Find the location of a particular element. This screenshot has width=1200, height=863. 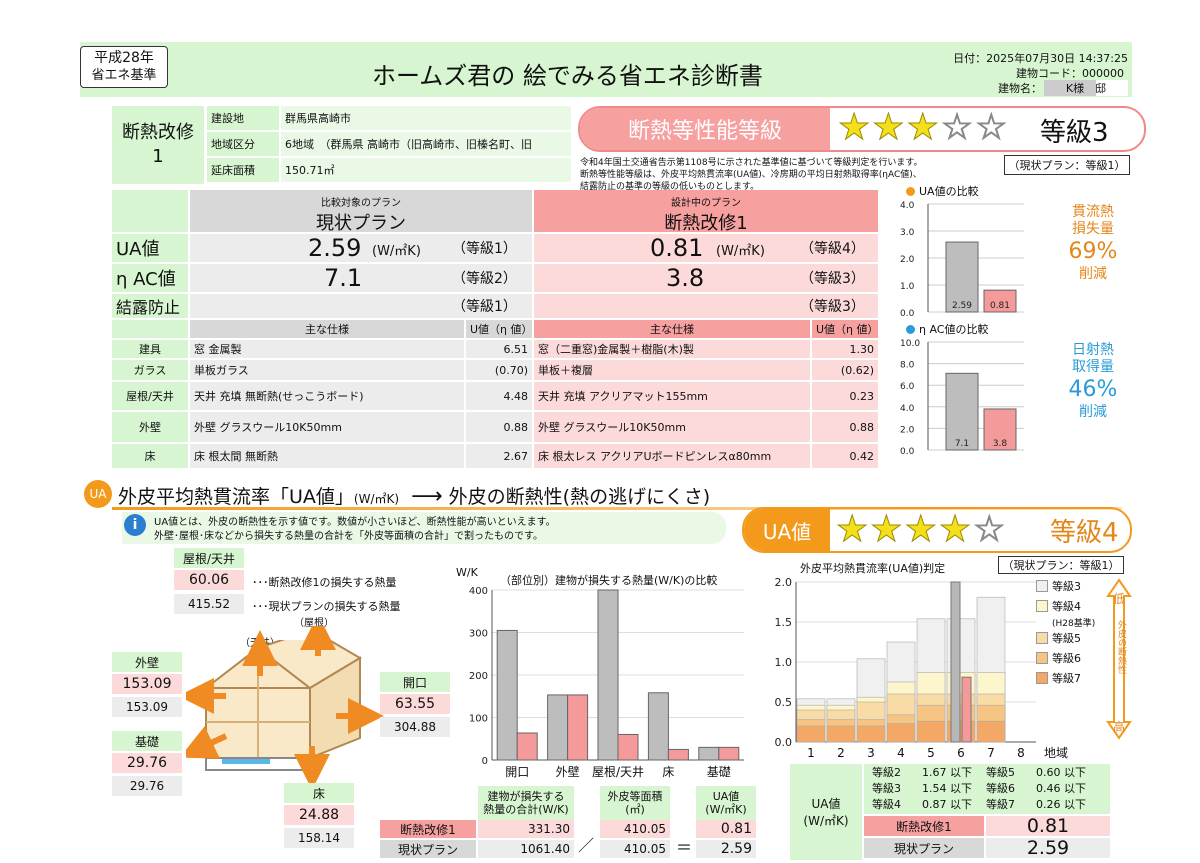

ua-reduction-pct: 69% is located at coordinates (1093, 251).